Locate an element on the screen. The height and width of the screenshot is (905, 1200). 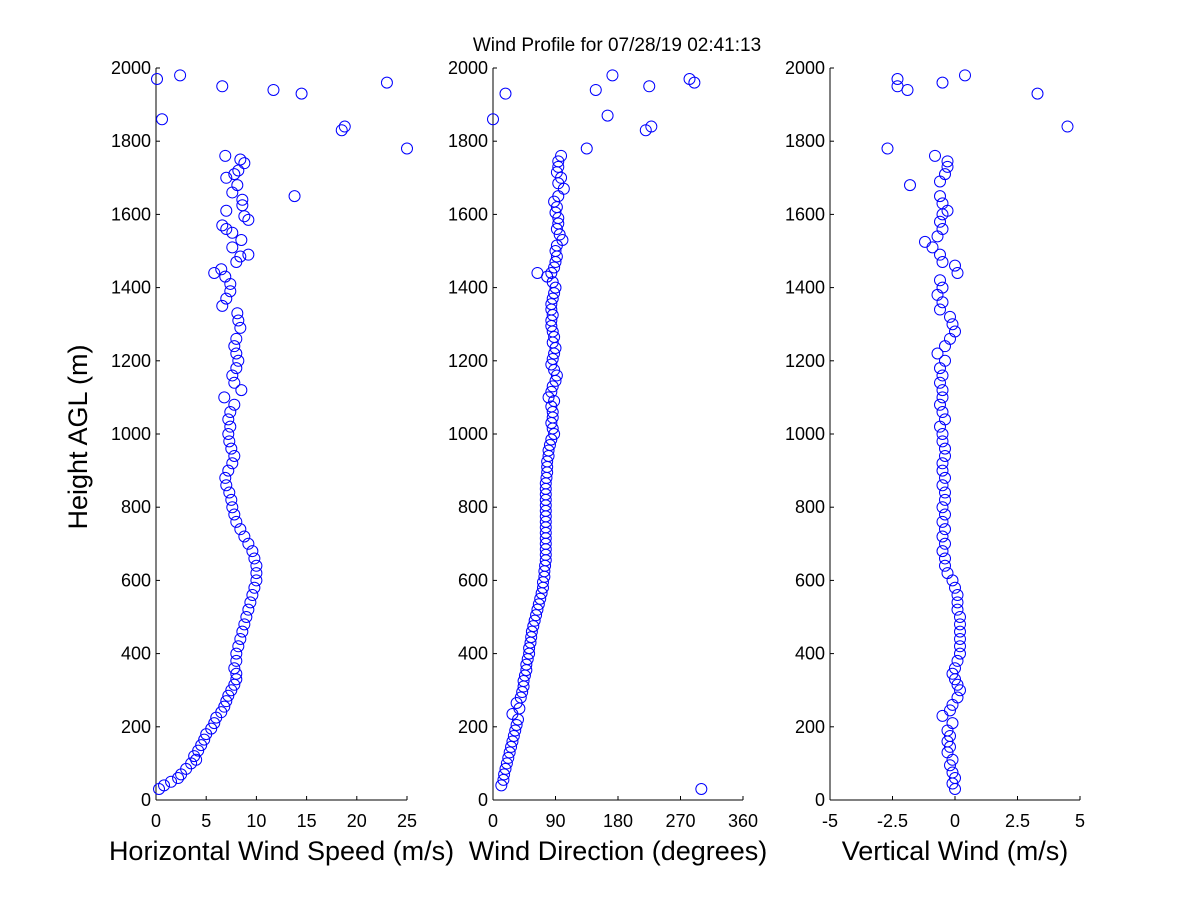
x-tick-label: 90 is located at coordinates (555, 821).